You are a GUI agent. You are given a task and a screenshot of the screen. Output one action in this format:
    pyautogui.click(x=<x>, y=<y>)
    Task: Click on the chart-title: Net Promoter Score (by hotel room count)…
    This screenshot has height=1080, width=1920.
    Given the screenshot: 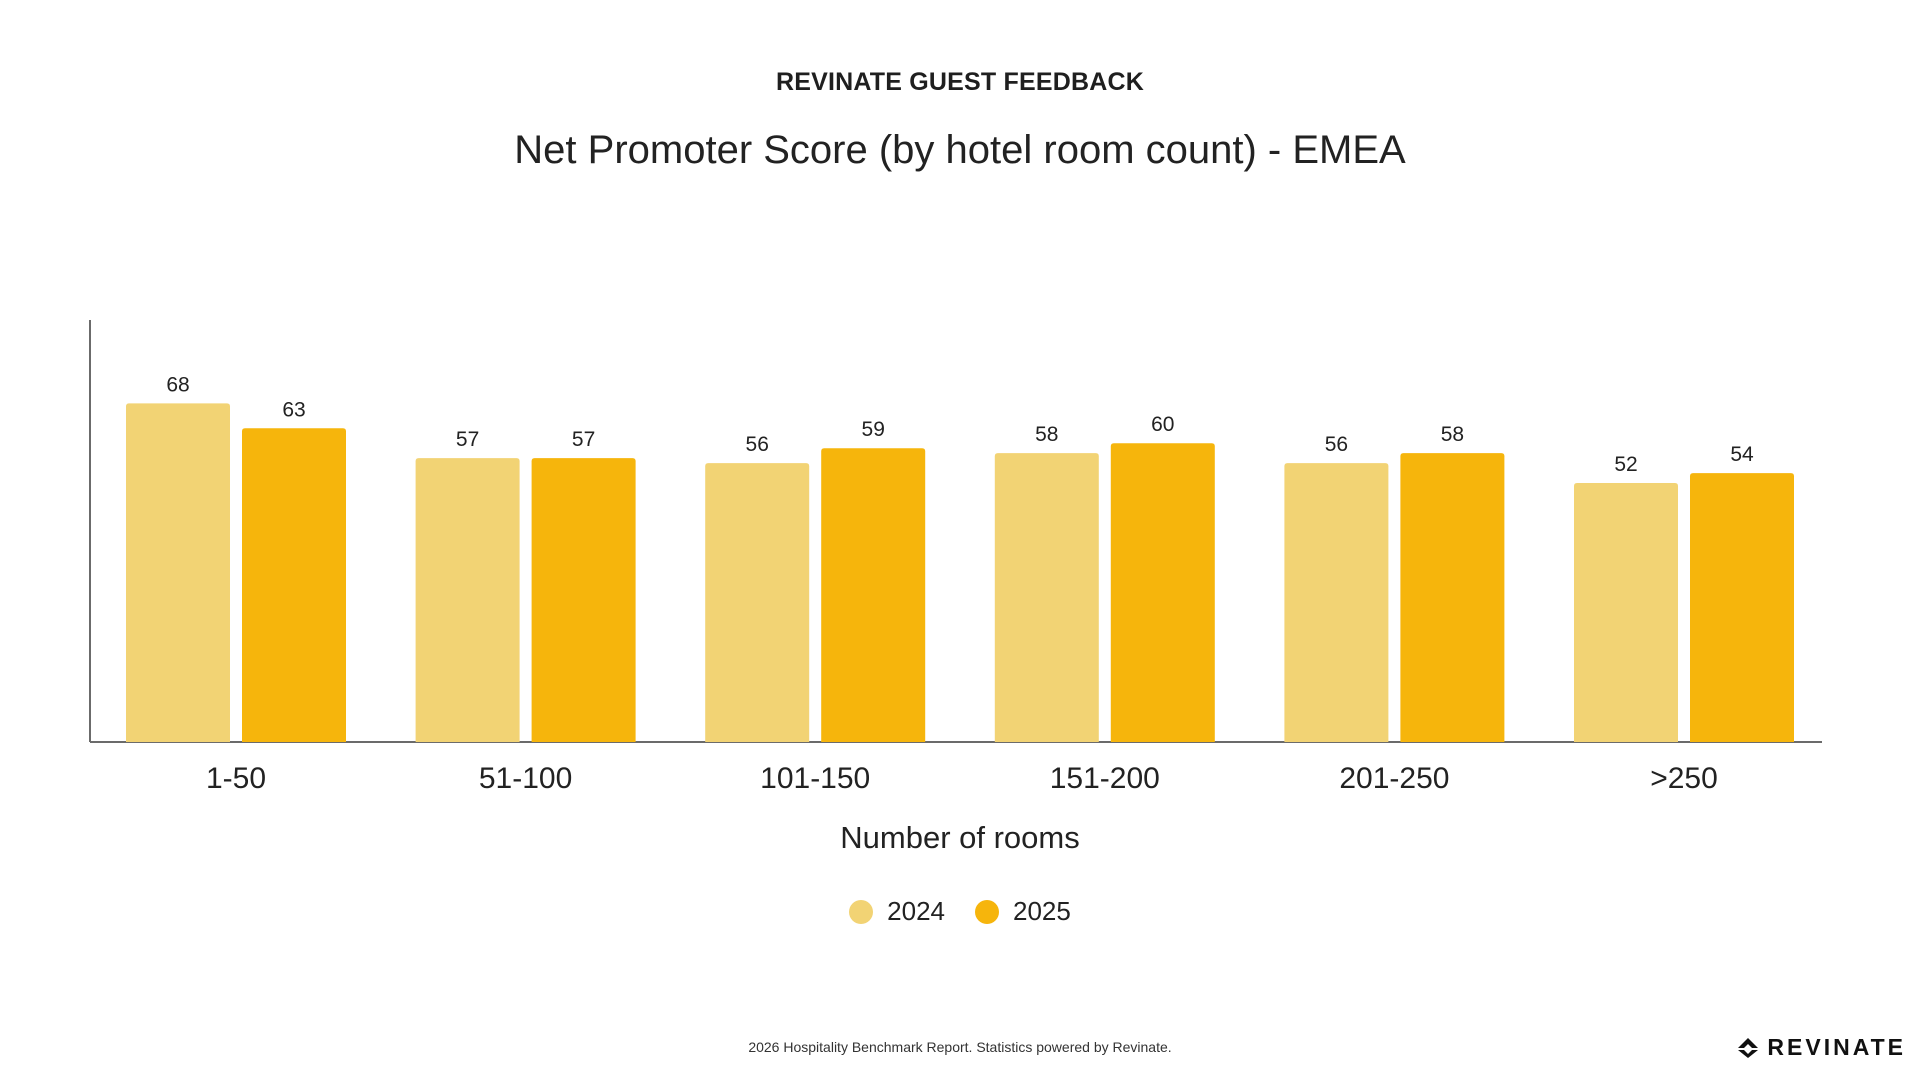 What is the action you would take?
    pyautogui.click(x=960, y=150)
    